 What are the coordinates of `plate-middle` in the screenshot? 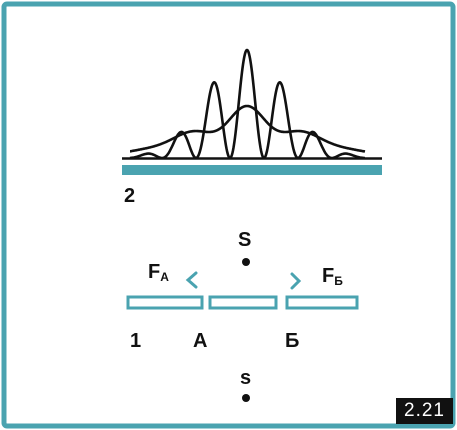 It's located at (243, 302).